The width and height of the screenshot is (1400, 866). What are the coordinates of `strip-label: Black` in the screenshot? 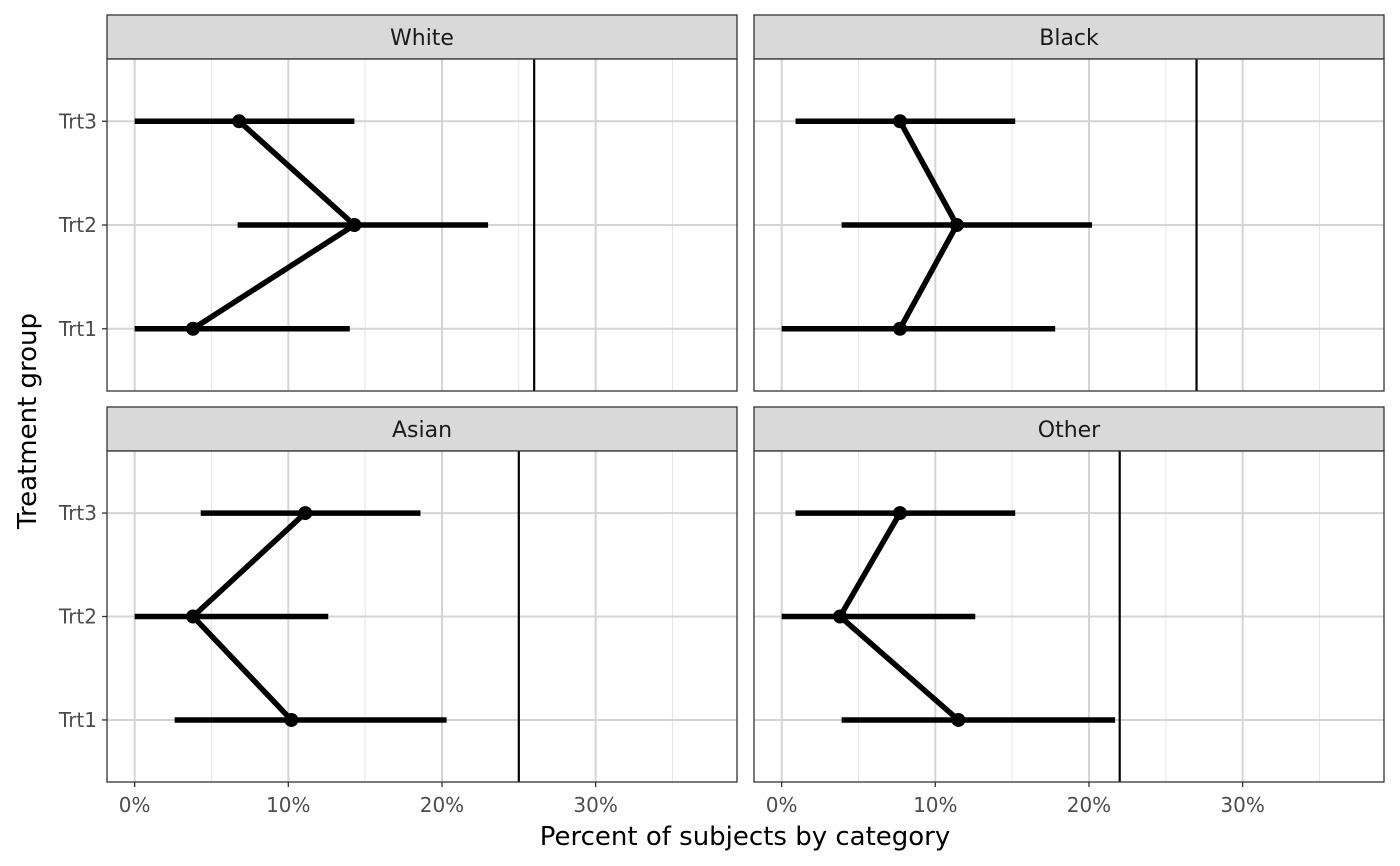 It's located at (1069, 38).